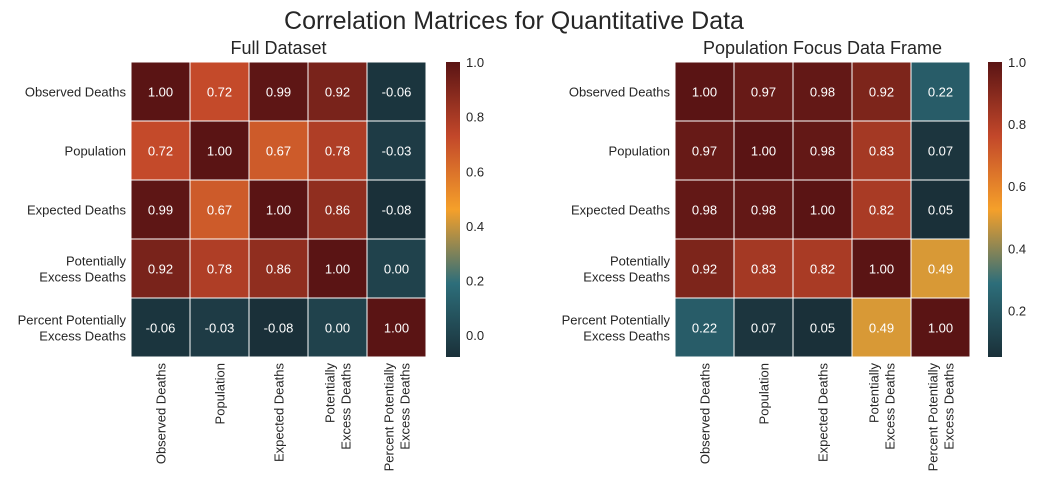 The image size is (1038, 494). Describe the element at coordinates (822, 48) in the screenshot. I see `heatmap-title: Population Focus Data Frame` at that location.